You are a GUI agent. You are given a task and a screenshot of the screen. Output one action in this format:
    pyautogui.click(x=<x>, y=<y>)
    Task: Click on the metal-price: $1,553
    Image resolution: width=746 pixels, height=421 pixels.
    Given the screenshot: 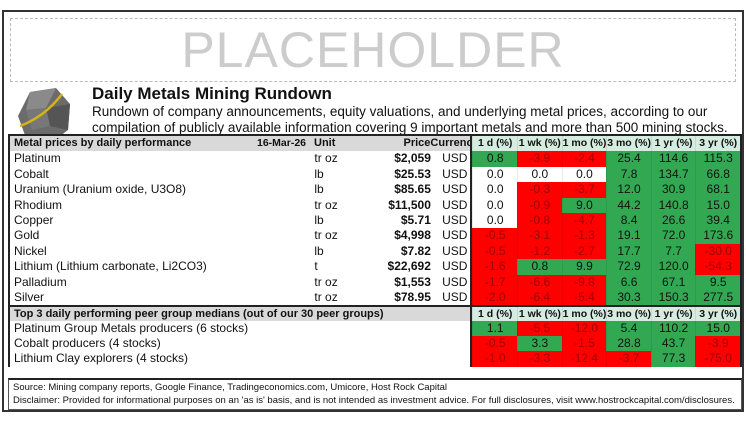 What is the action you would take?
    pyautogui.click(x=412, y=281)
    